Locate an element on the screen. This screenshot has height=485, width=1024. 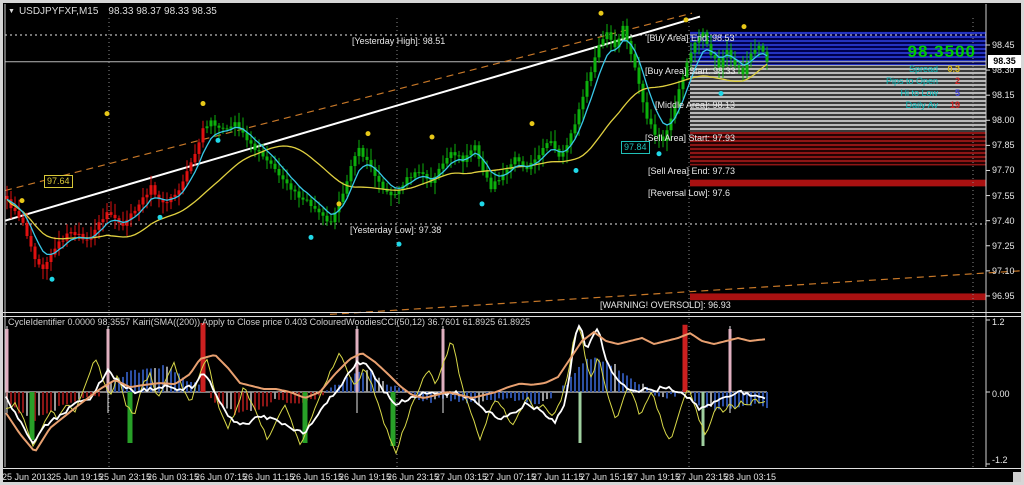
time-axis-label: 27 Jun 19:15 is located at coordinates (654, 477).